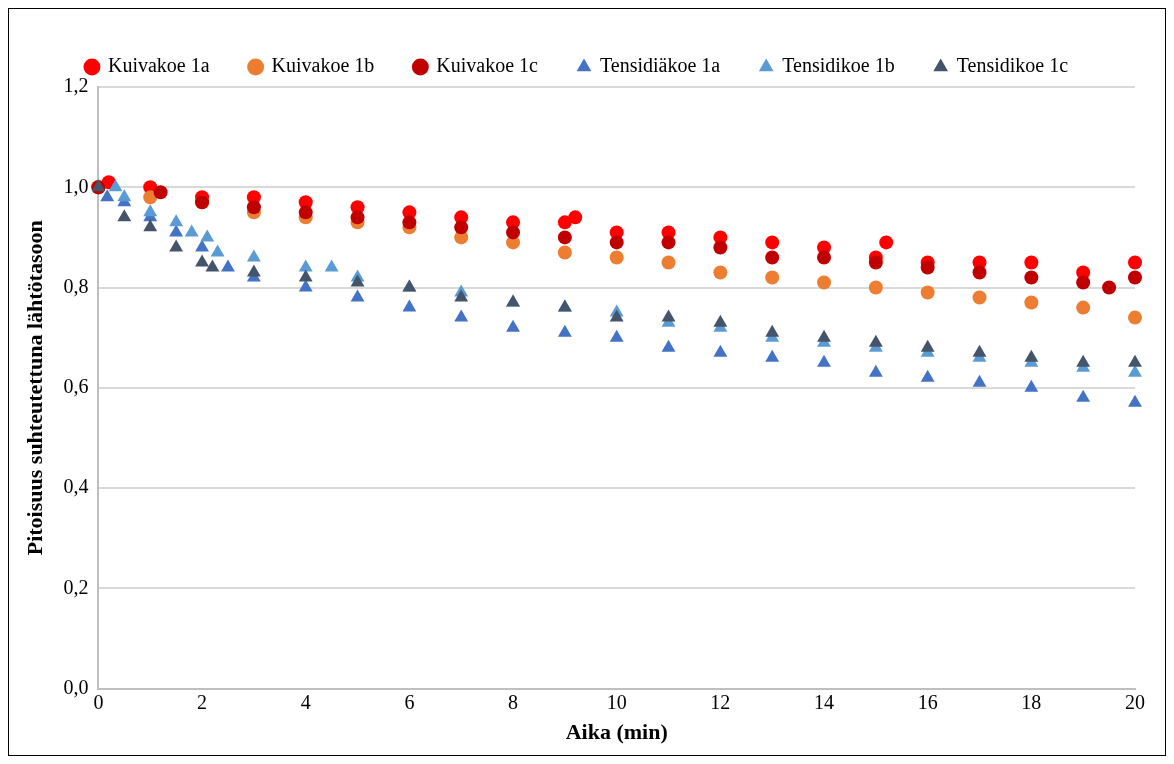 Image resolution: width=1174 pixels, height=764 pixels. Describe the element at coordinates (76, 386) in the screenshot. I see `y-tick-label: 0,6` at that location.